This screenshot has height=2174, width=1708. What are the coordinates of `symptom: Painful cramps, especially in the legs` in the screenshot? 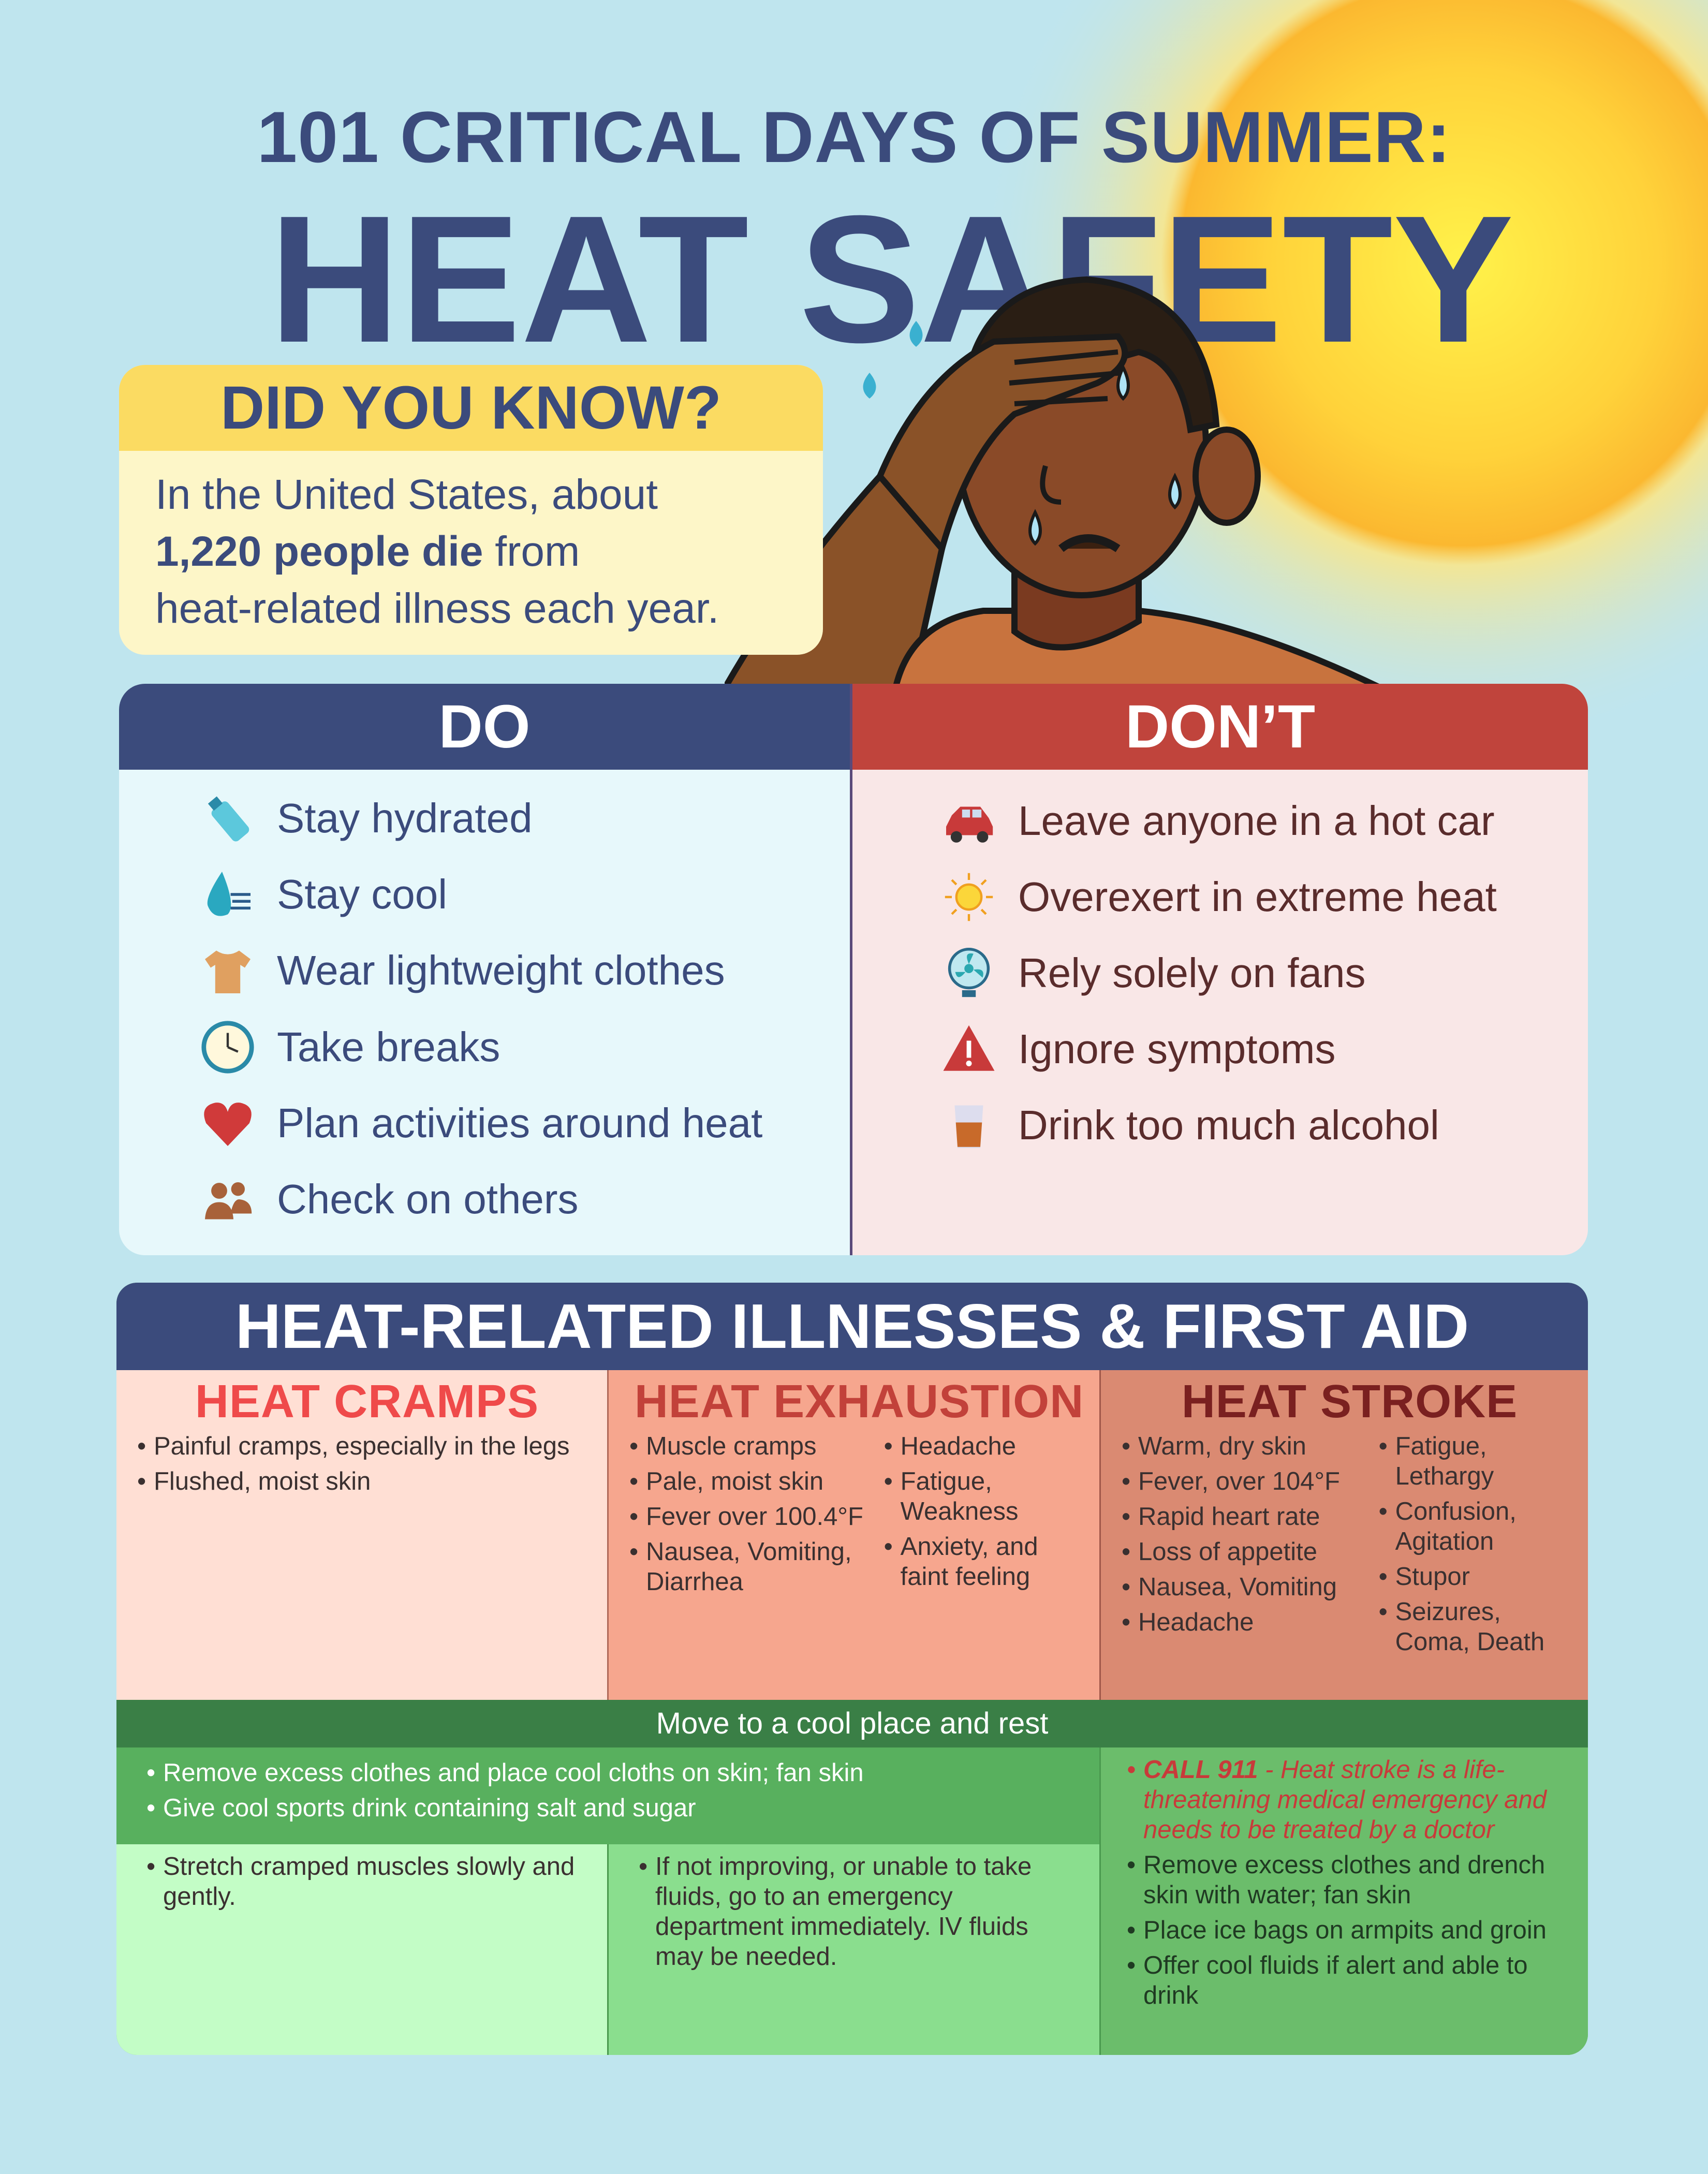 It's located at (367, 1446).